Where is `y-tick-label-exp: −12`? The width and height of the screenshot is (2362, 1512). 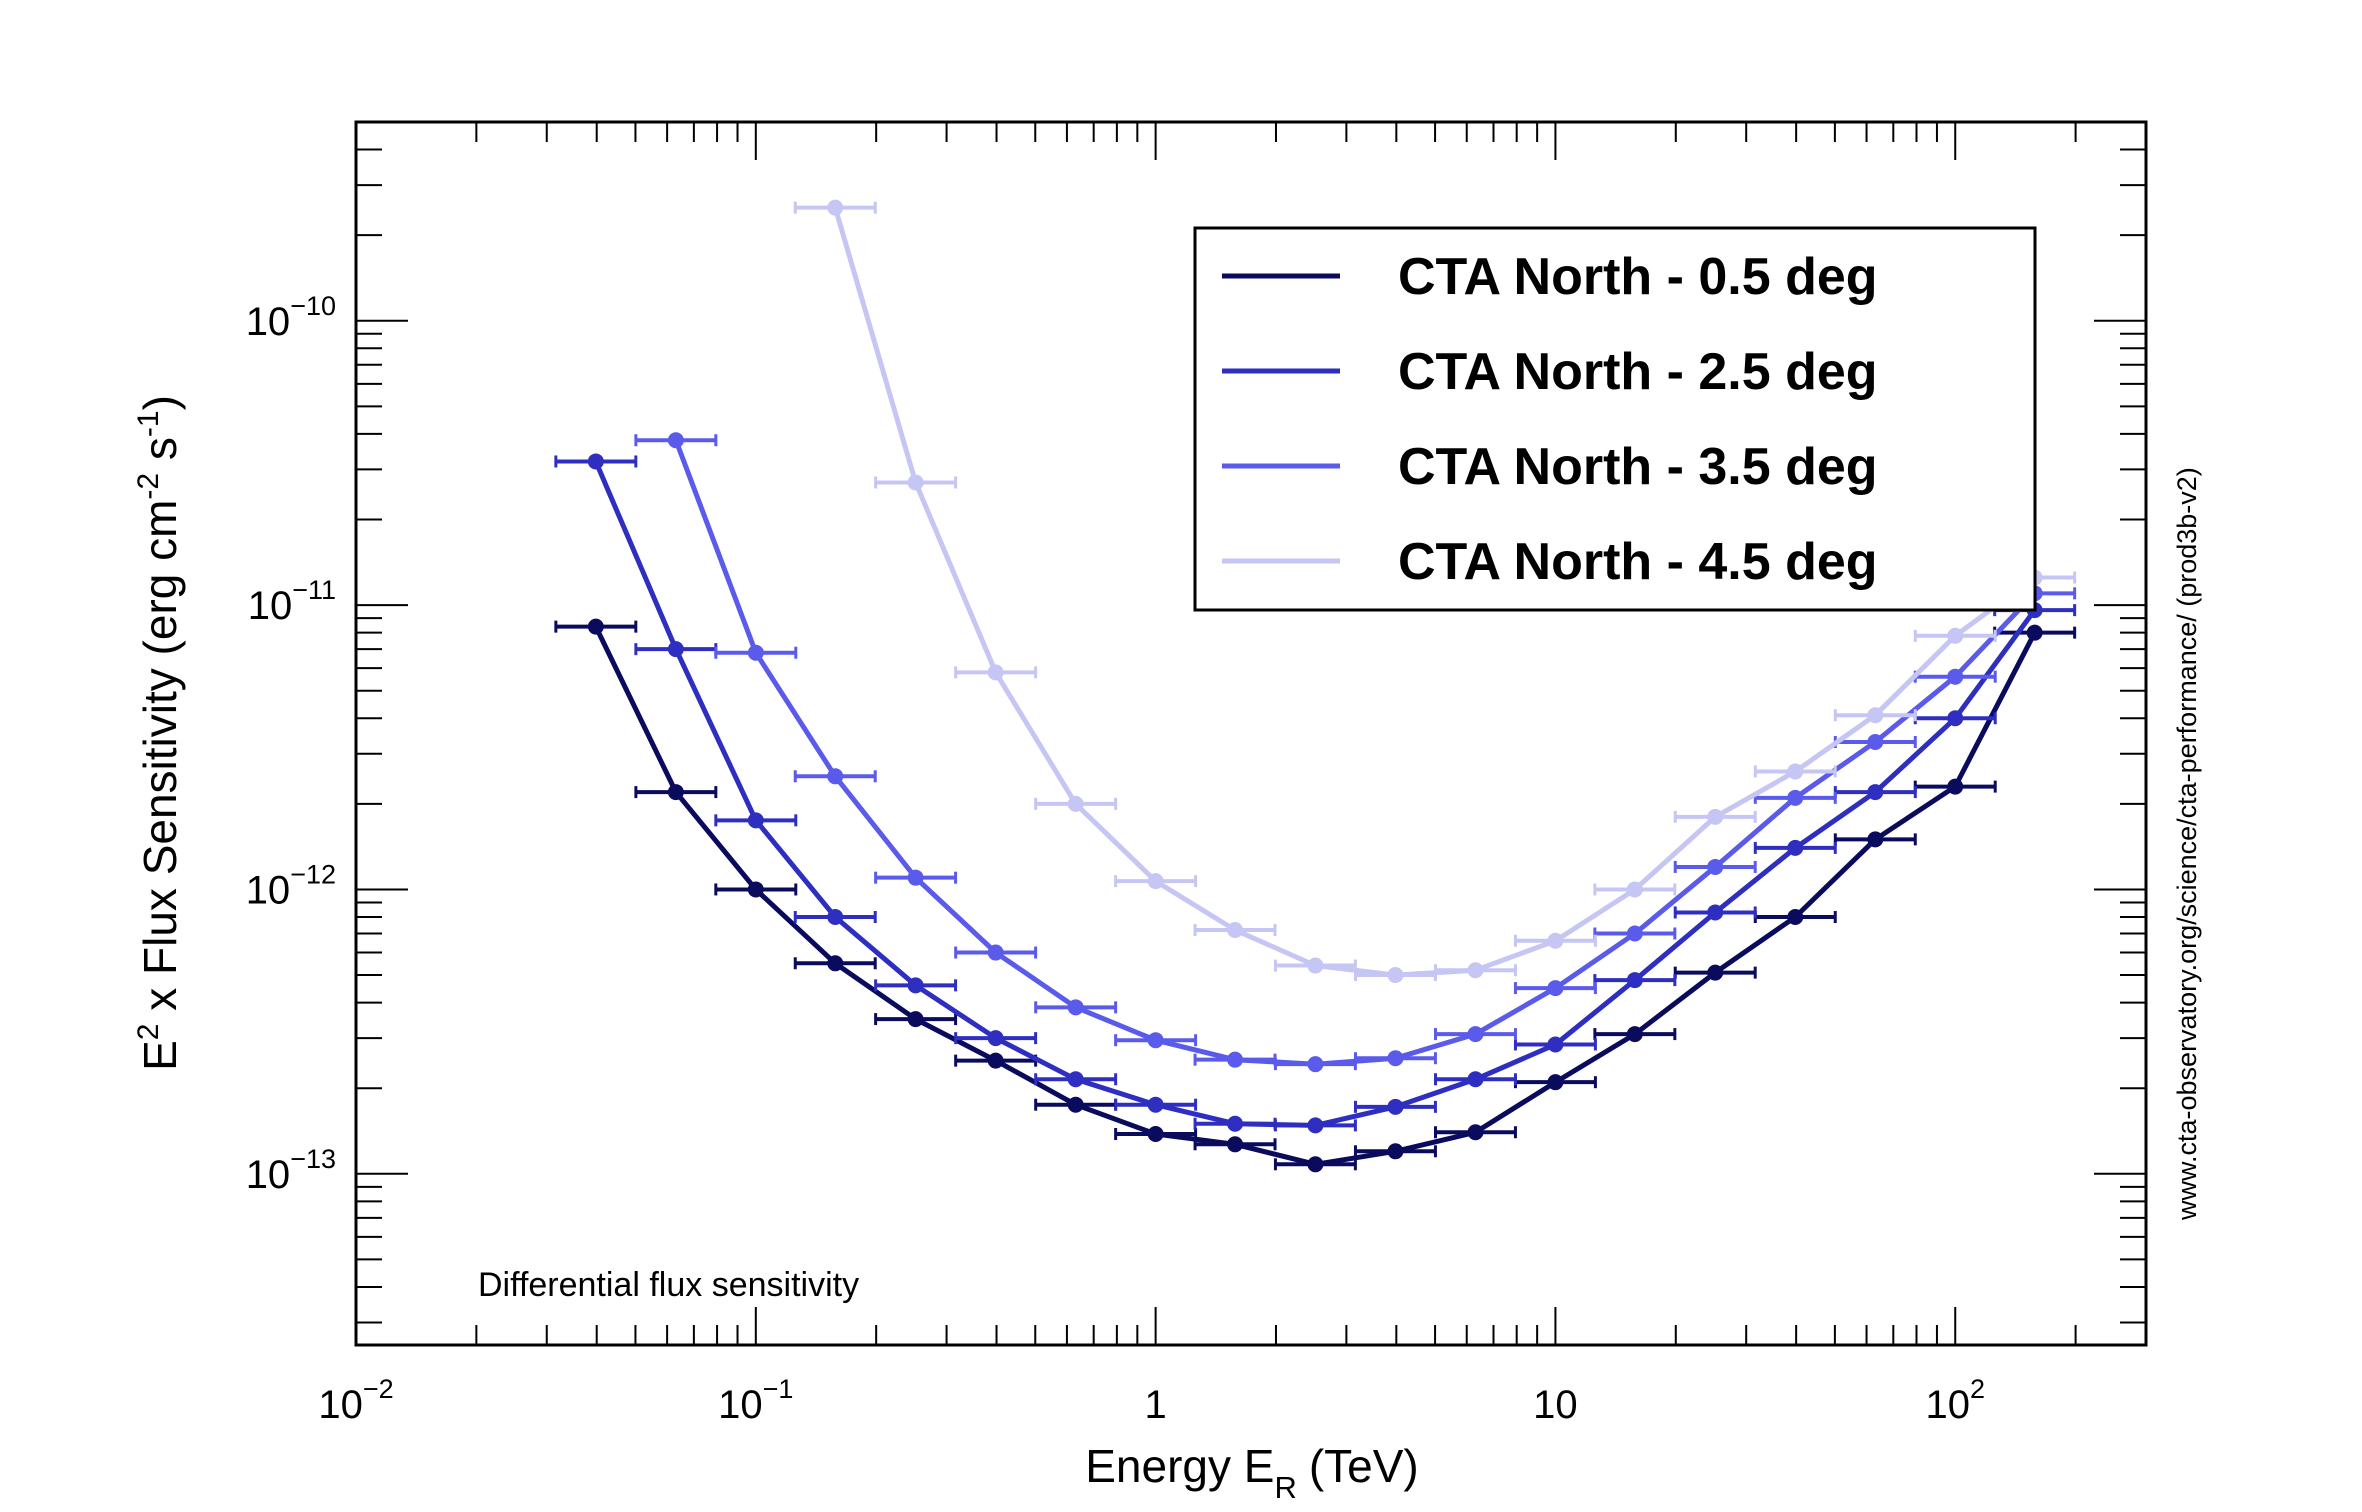 y-tick-label-exp: −12 is located at coordinates (313, 874).